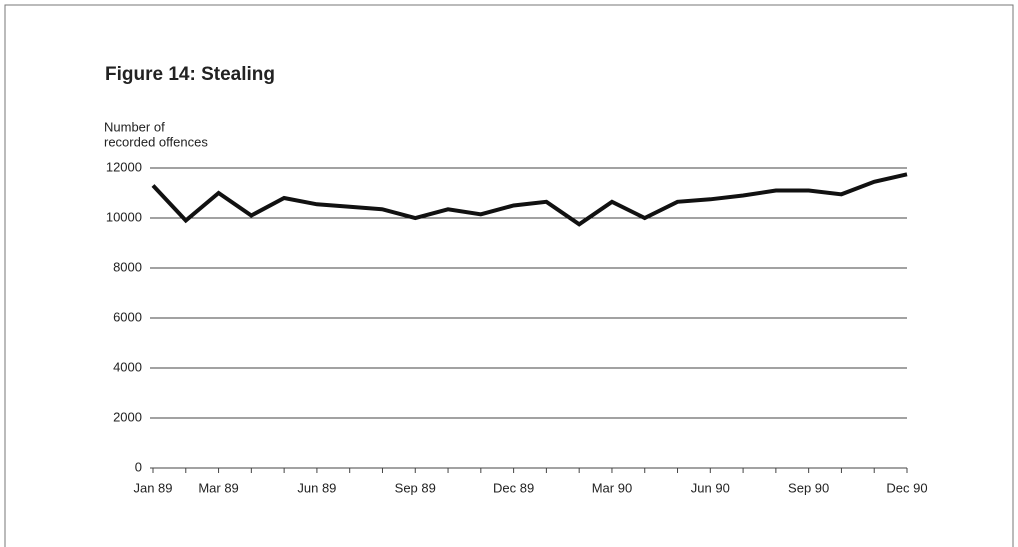 The image size is (1018, 547). What do you see at coordinates (529, 199) in the screenshot?
I see `data-line` at bounding box center [529, 199].